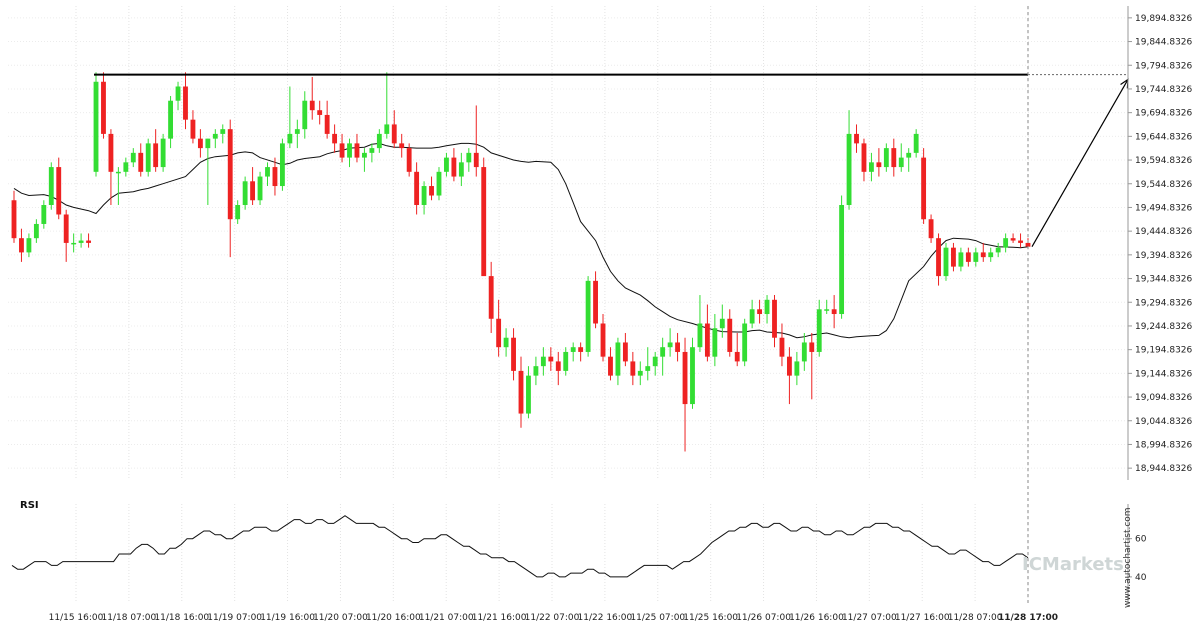 The height and width of the screenshot is (634, 1200). Describe the element at coordinates (869, 618) in the screenshot. I see `x-tick-label: 11/27 07:00` at that location.